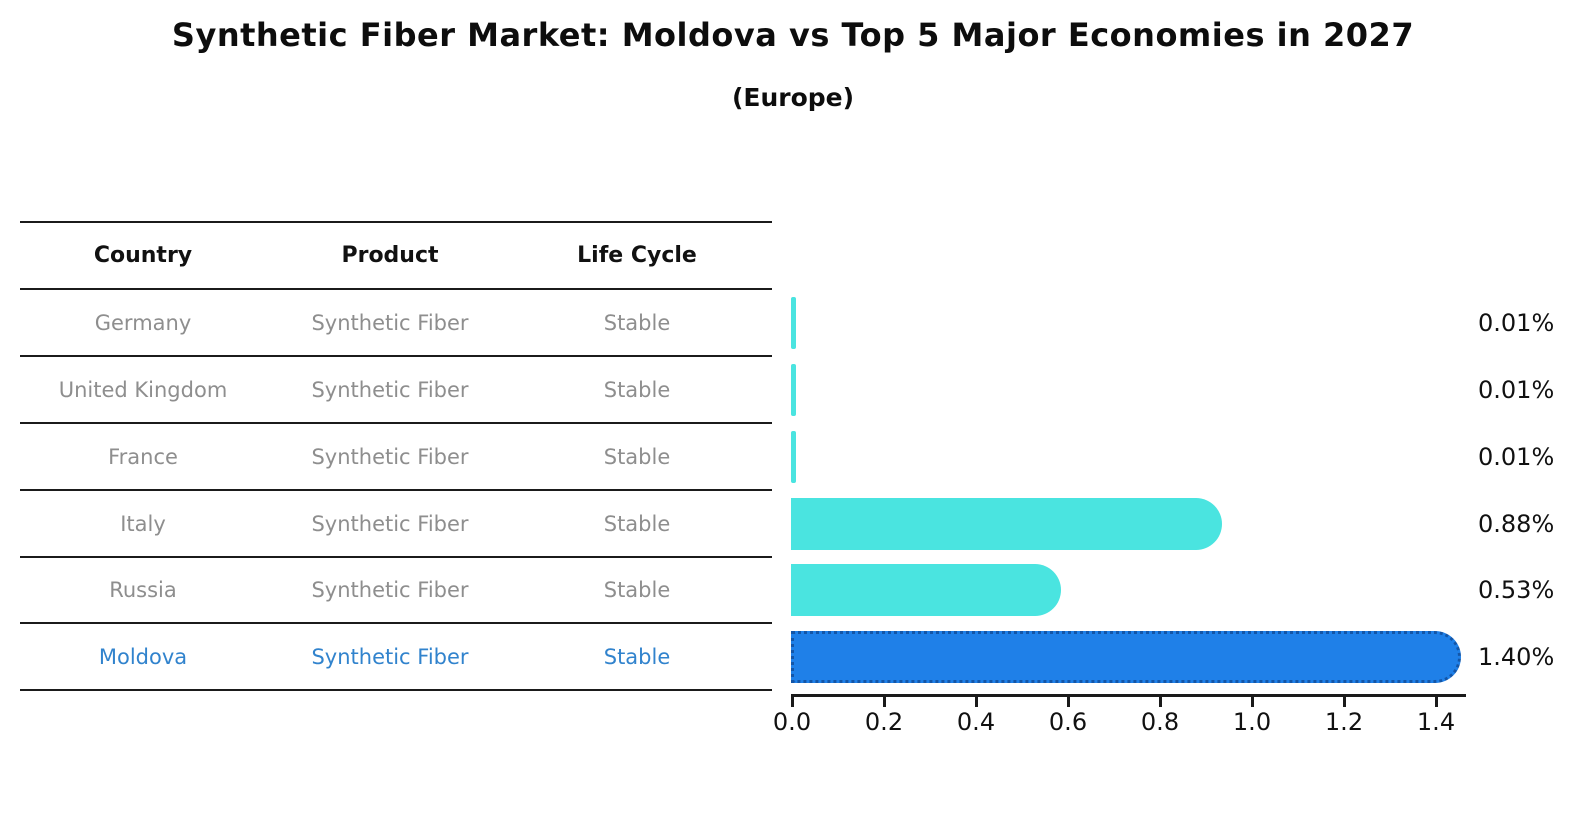 The image size is (1586, 823). I want to click on column-header-life-cycle: Life Cycle, so click(637, 255).